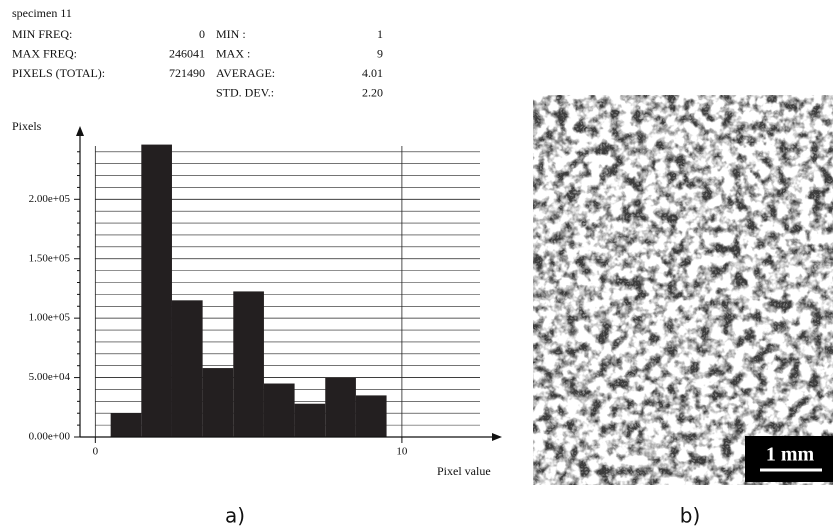 Image resolution: width=833 pixels, height=531 pixels. What do you see at coordinates (42, 34) in the screenshot?
I see `stat-label: MIN FREQ:` at bounding box center [42, 34].